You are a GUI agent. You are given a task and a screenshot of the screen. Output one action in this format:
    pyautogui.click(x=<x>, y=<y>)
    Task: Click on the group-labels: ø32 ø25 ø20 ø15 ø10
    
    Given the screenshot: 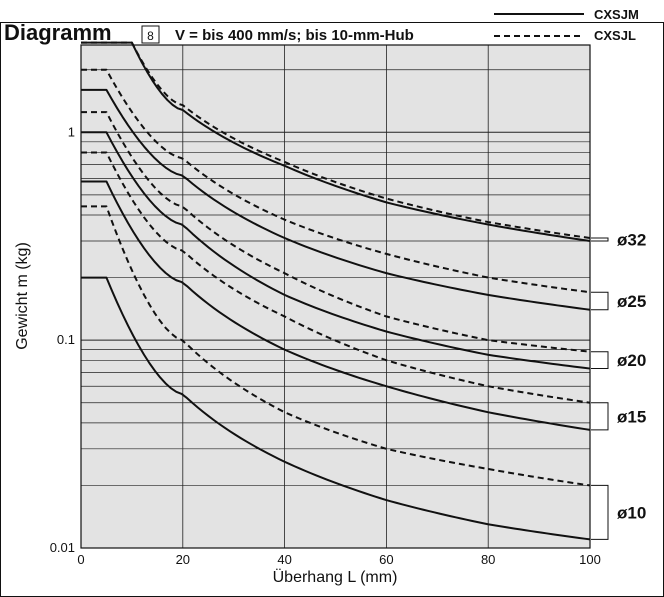 What is the action you would take?
    pyautogui.click(x=618, y=385)
    